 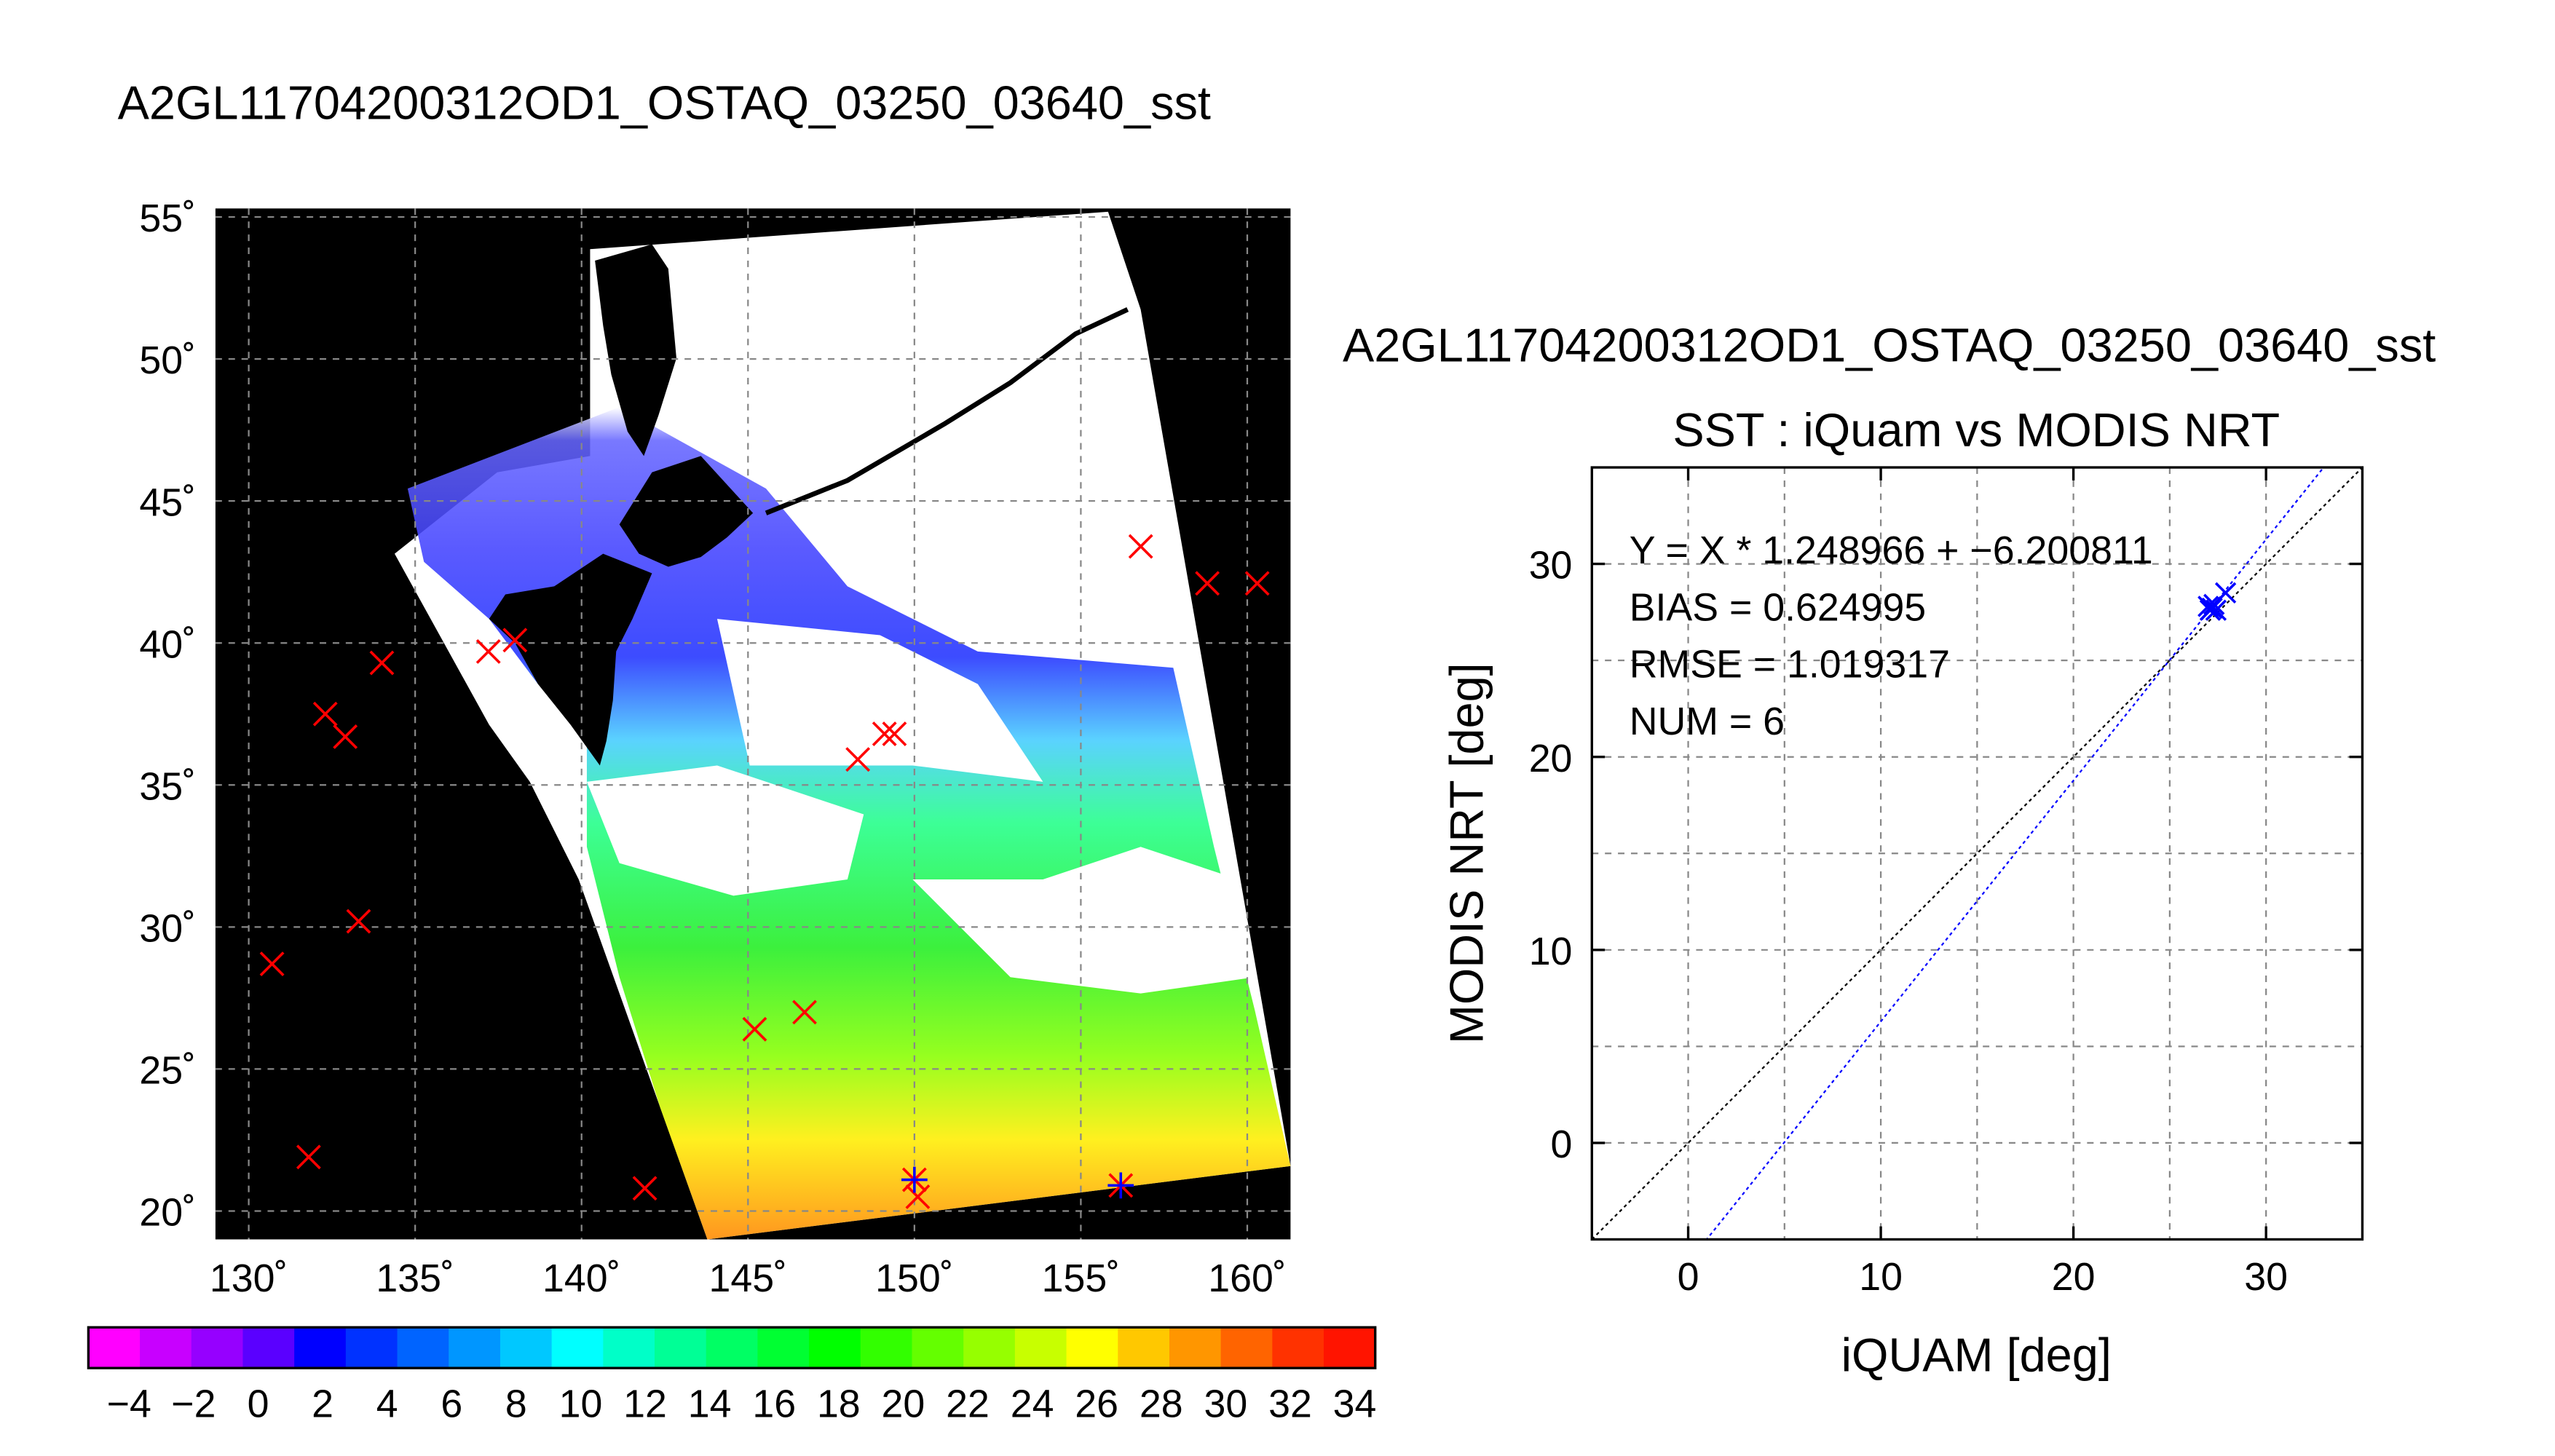 What do you see at coordinates (1778, 607) in the screenshot?
I see `stat-bias: BIAS = 0.624995` at bounding box center [1778, 607].